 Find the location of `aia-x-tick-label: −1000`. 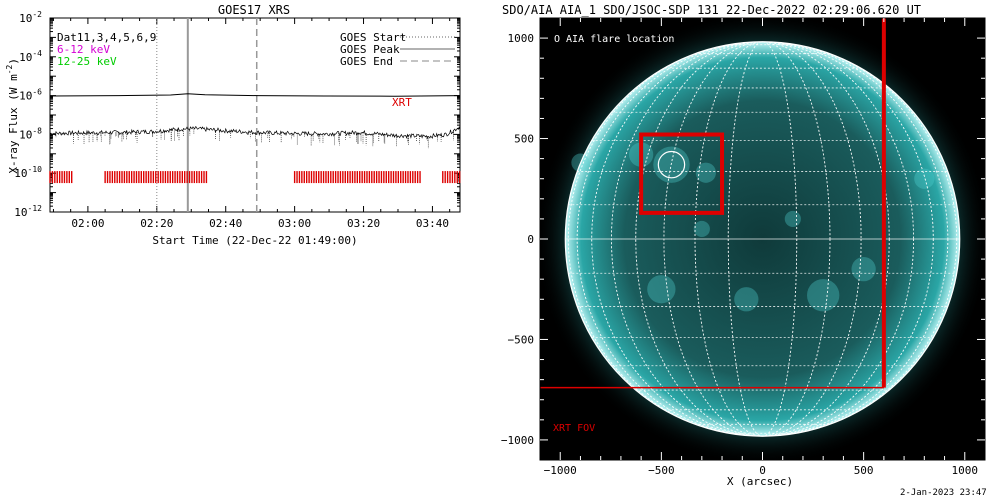

aia-x-tick-label: −1000 is located at coordinates (560, 470).